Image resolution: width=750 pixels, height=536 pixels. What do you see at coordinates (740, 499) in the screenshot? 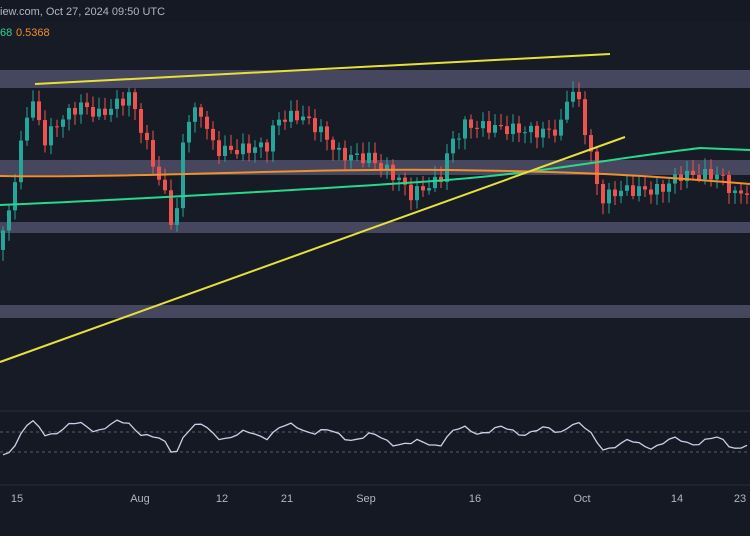
I see `x-tick-label: 23` at bounding box center [740, 499].